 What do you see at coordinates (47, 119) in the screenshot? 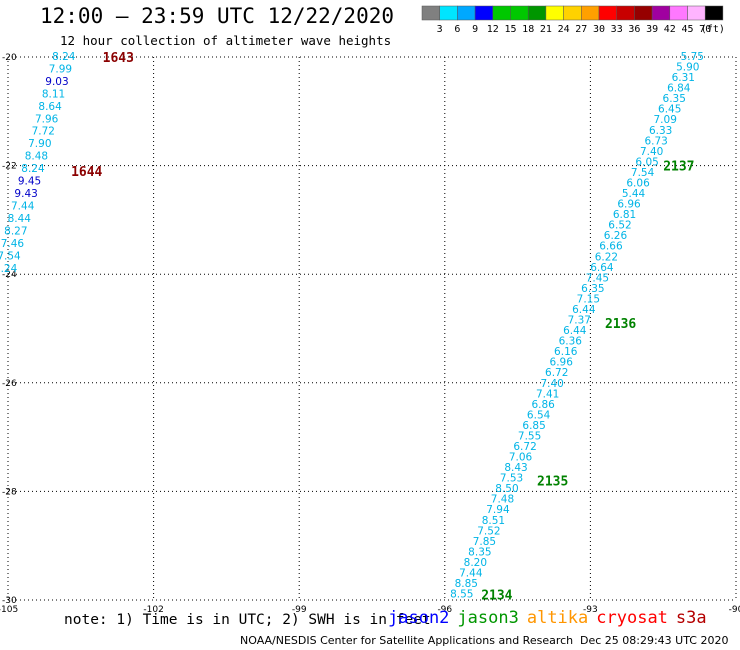
I see `swh-value: 7.96` at bounding box center [47, 119].